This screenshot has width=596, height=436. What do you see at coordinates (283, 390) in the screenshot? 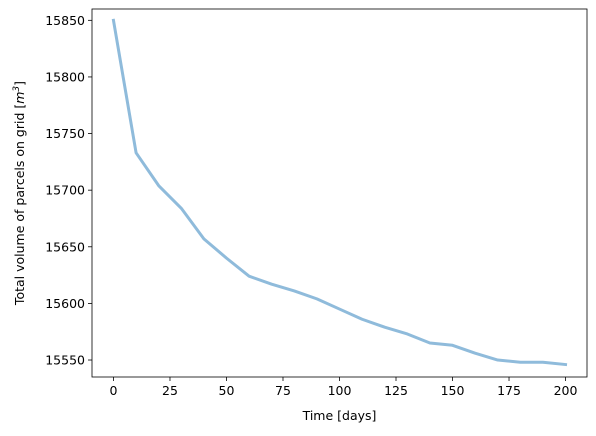
I see `x-tick-label: 75` at bounding box center [283, 390].